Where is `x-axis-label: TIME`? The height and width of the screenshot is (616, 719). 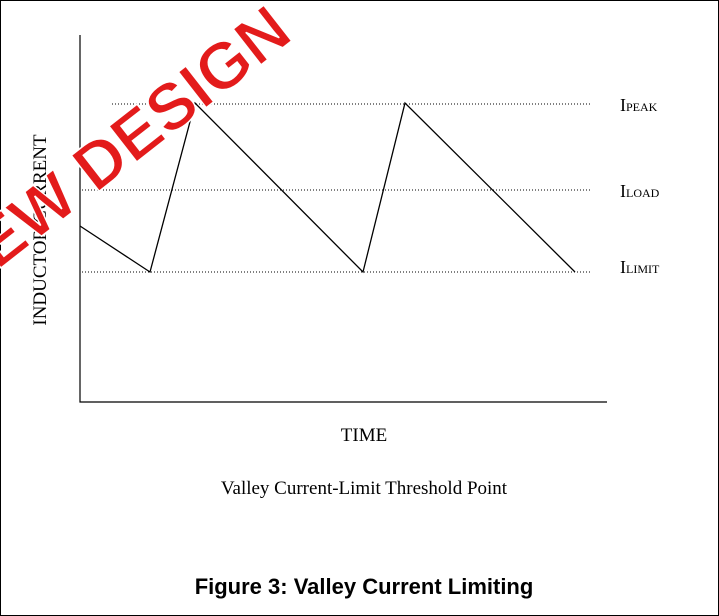 x-axis-label: TIME is located at coordinates (364, 435).